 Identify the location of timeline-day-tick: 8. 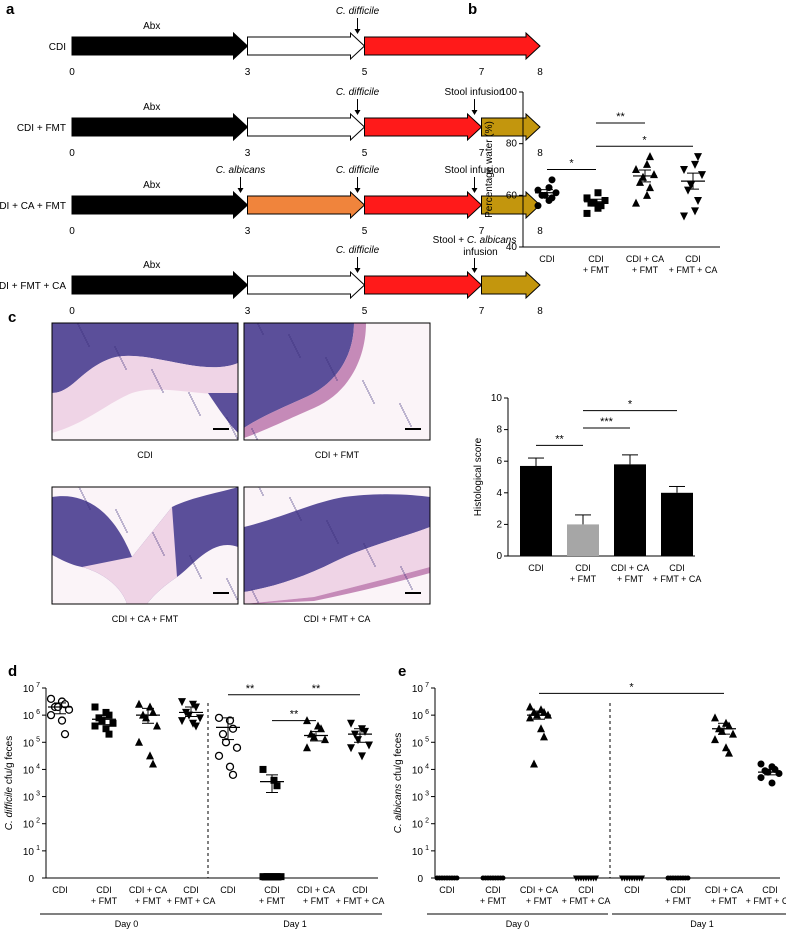
(540, 231).